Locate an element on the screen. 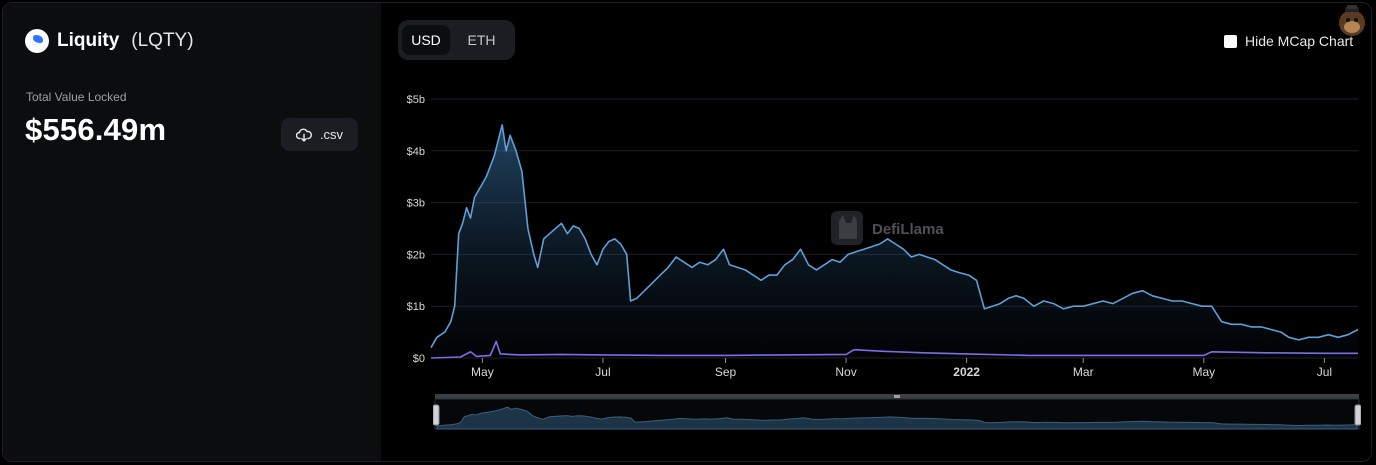 Image resolution: width=1376 pixels, height=465 pixels. hide-mcap-checkbox is located at coordinates (1230, 41).